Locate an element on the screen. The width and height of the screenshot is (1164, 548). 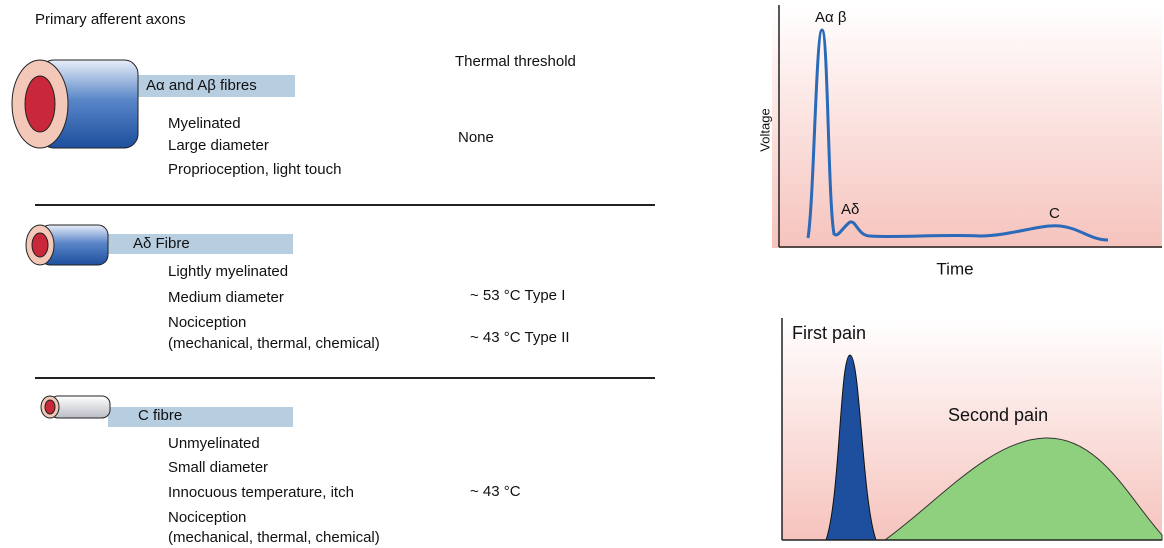
x-axis-label: Time is located at coordinates (954, 268).